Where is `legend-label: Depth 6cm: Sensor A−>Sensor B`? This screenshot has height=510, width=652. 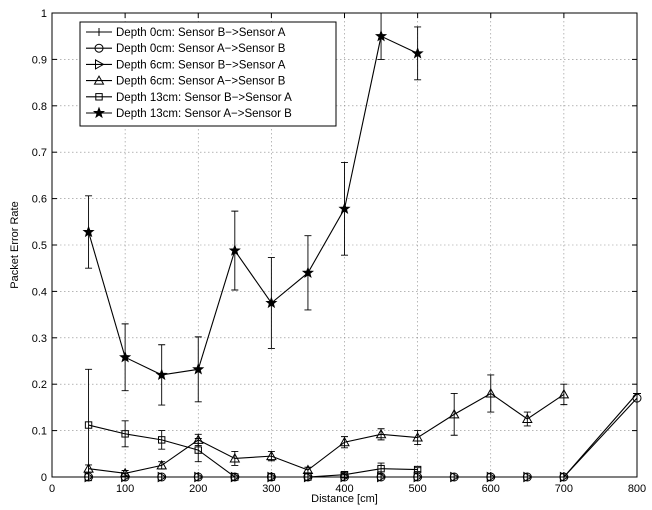 legend-label: Depth 6cm: Sensor A−>Sensor B is located at coordinates (201, 82).